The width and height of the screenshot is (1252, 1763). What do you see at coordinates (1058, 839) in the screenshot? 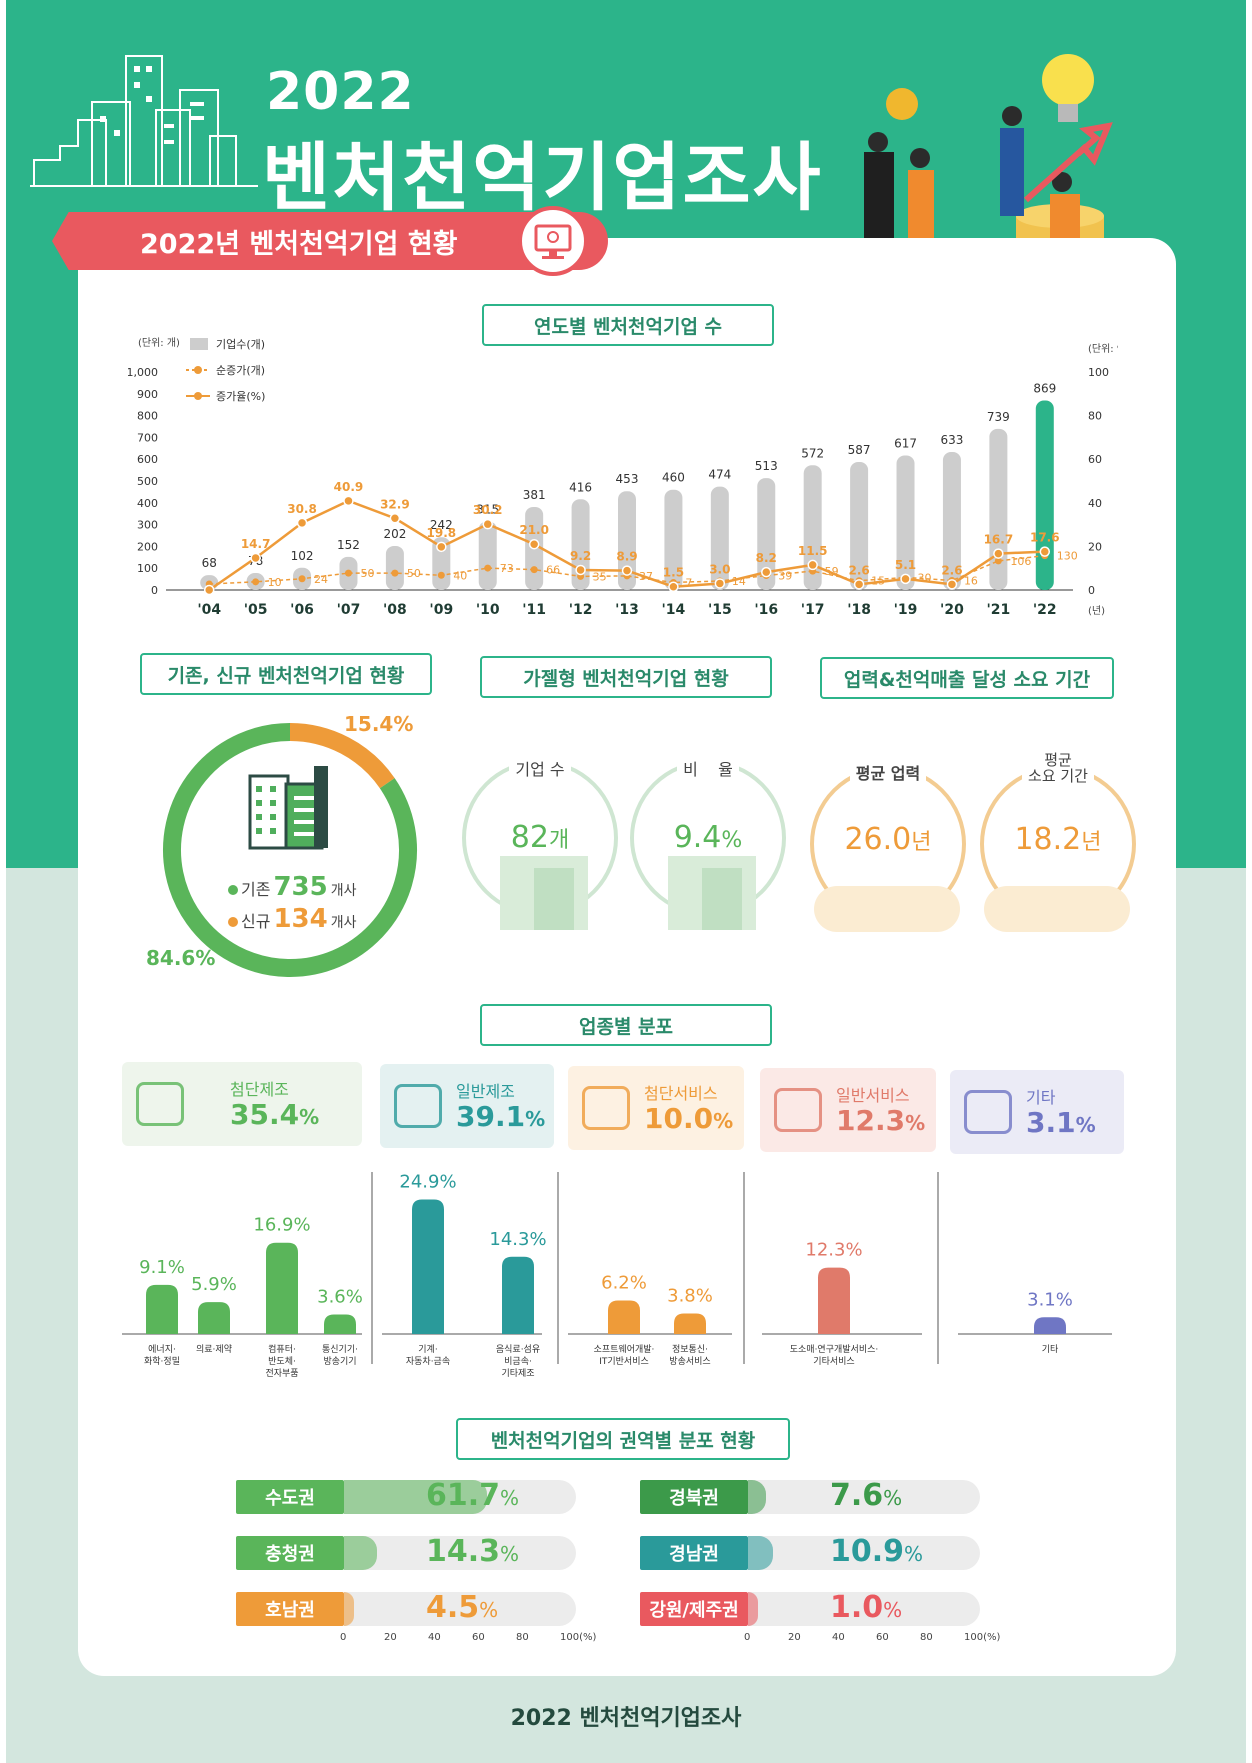
I see `time-value-wrap: 18.2년` at bounding box center [1058, 839].